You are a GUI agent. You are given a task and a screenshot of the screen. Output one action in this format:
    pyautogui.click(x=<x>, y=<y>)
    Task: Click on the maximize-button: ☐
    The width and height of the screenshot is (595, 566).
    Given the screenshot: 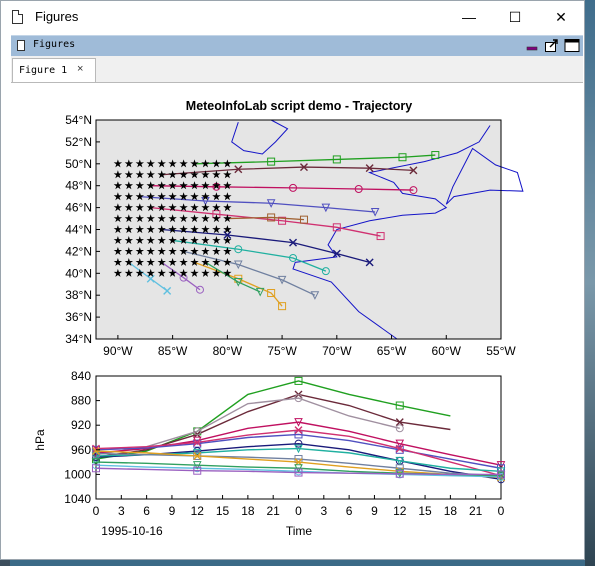 What is the action you would take?
    pyautogui.click(x=515, y=17)
    